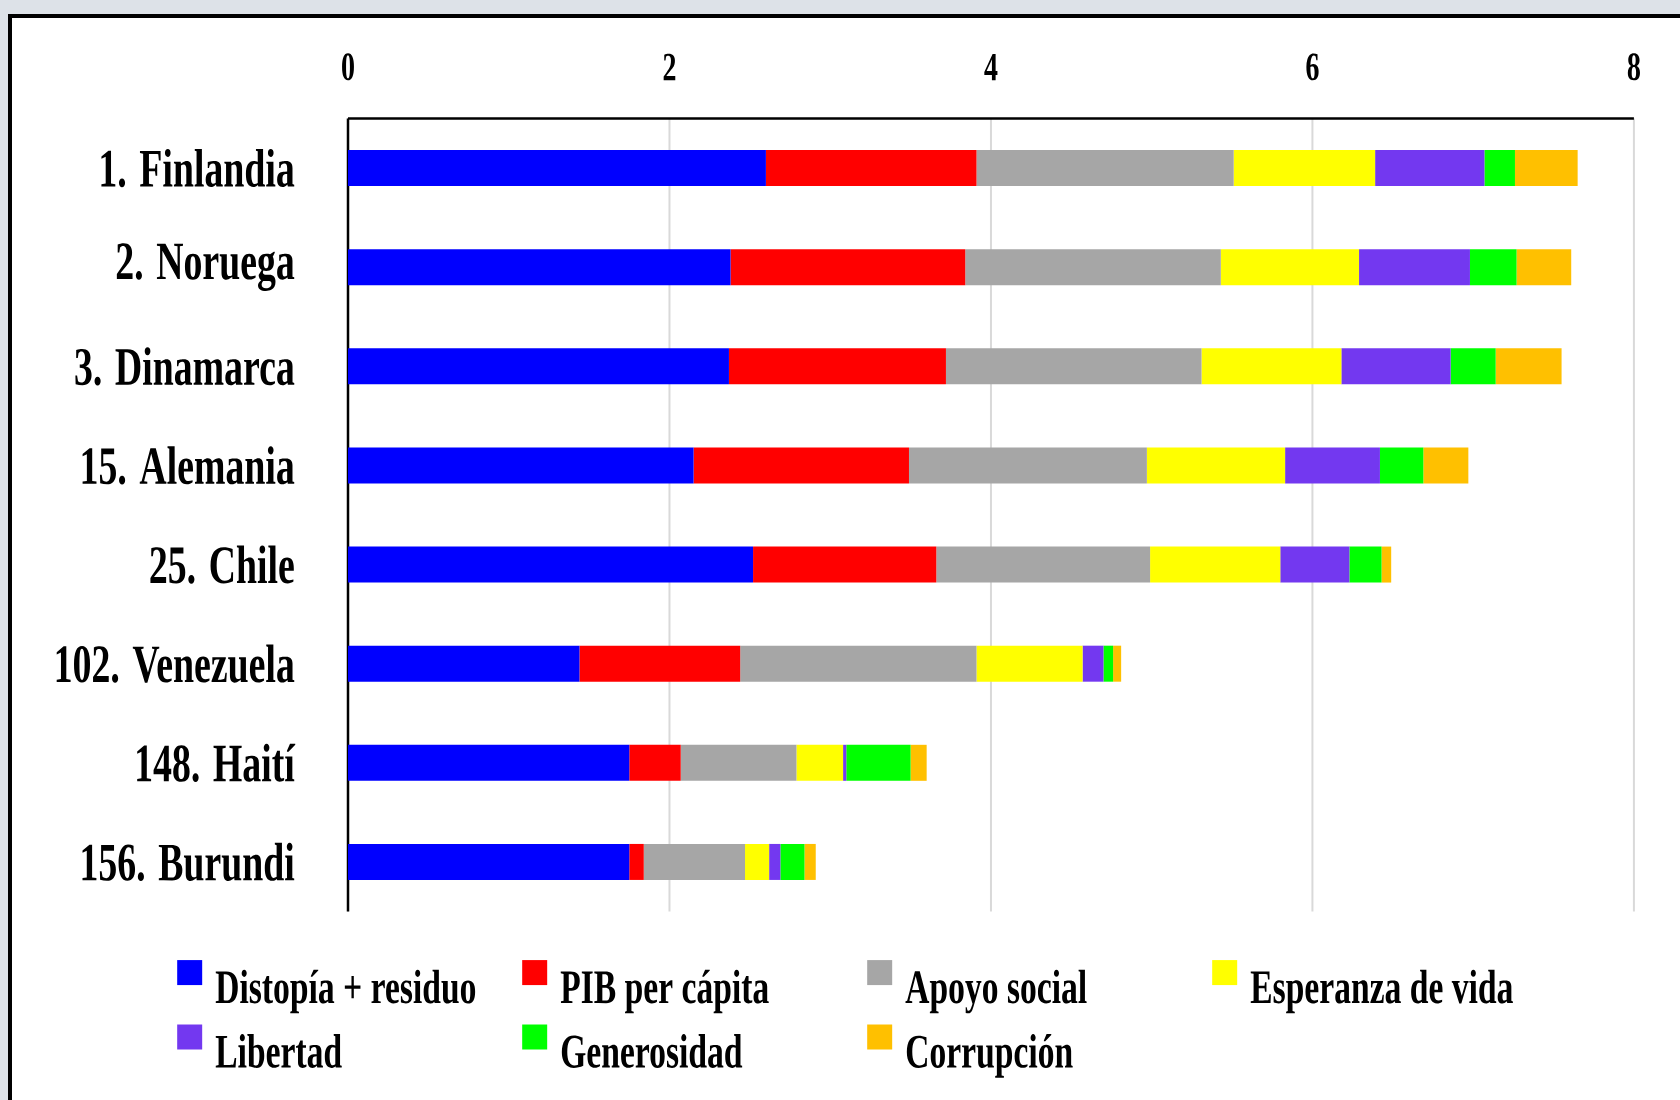  I want to click on y-tick-label: 3. Dinamarca, so click(185, 366).